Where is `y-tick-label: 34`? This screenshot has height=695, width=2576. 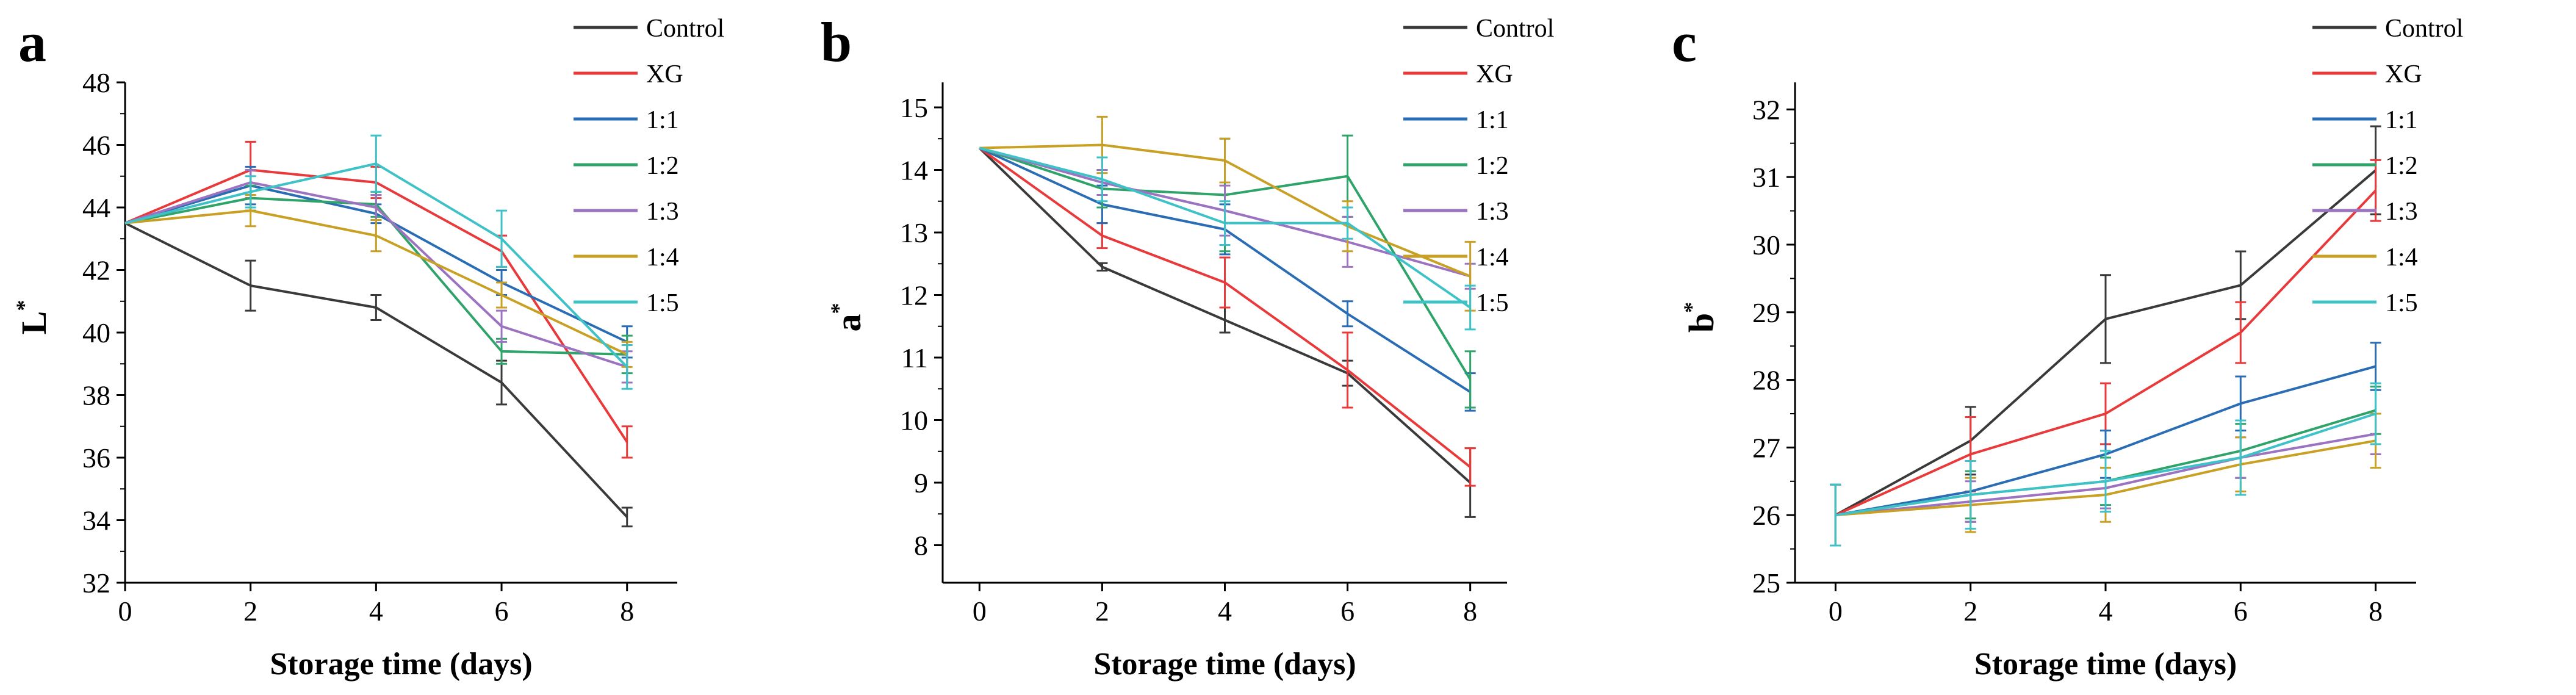 y-tick-label: 34 is located at coordinates (96, 520).